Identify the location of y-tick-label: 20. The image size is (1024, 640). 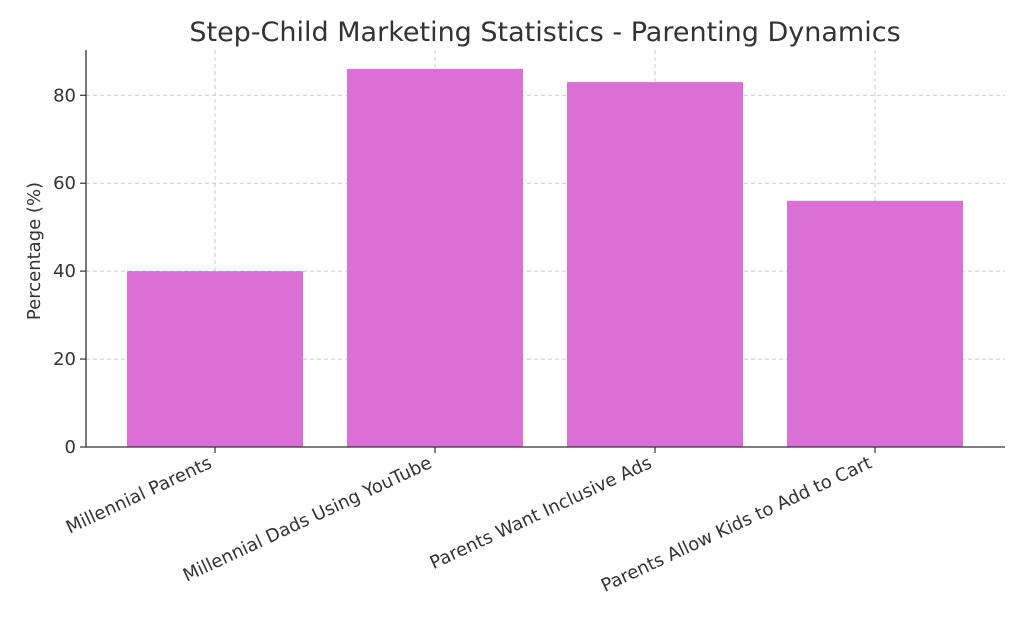
(64, 359).